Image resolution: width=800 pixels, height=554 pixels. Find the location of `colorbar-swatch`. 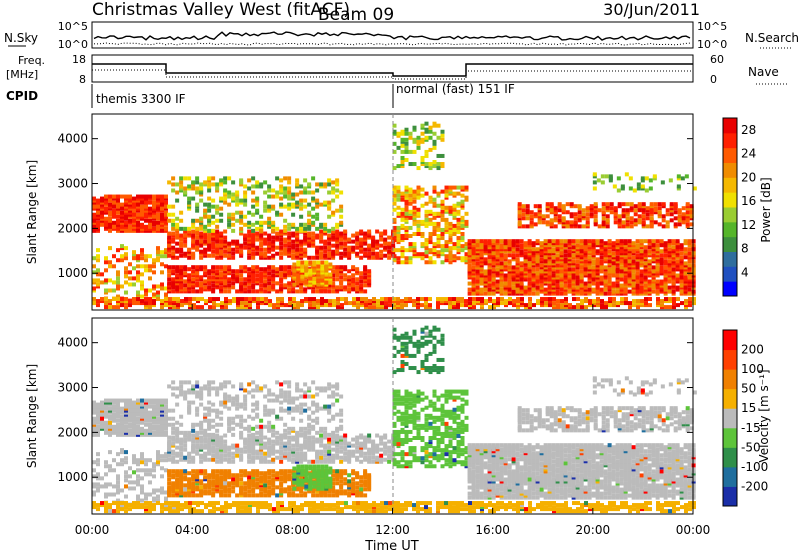

colorbar-swatch is located at coordinates (730, 185).